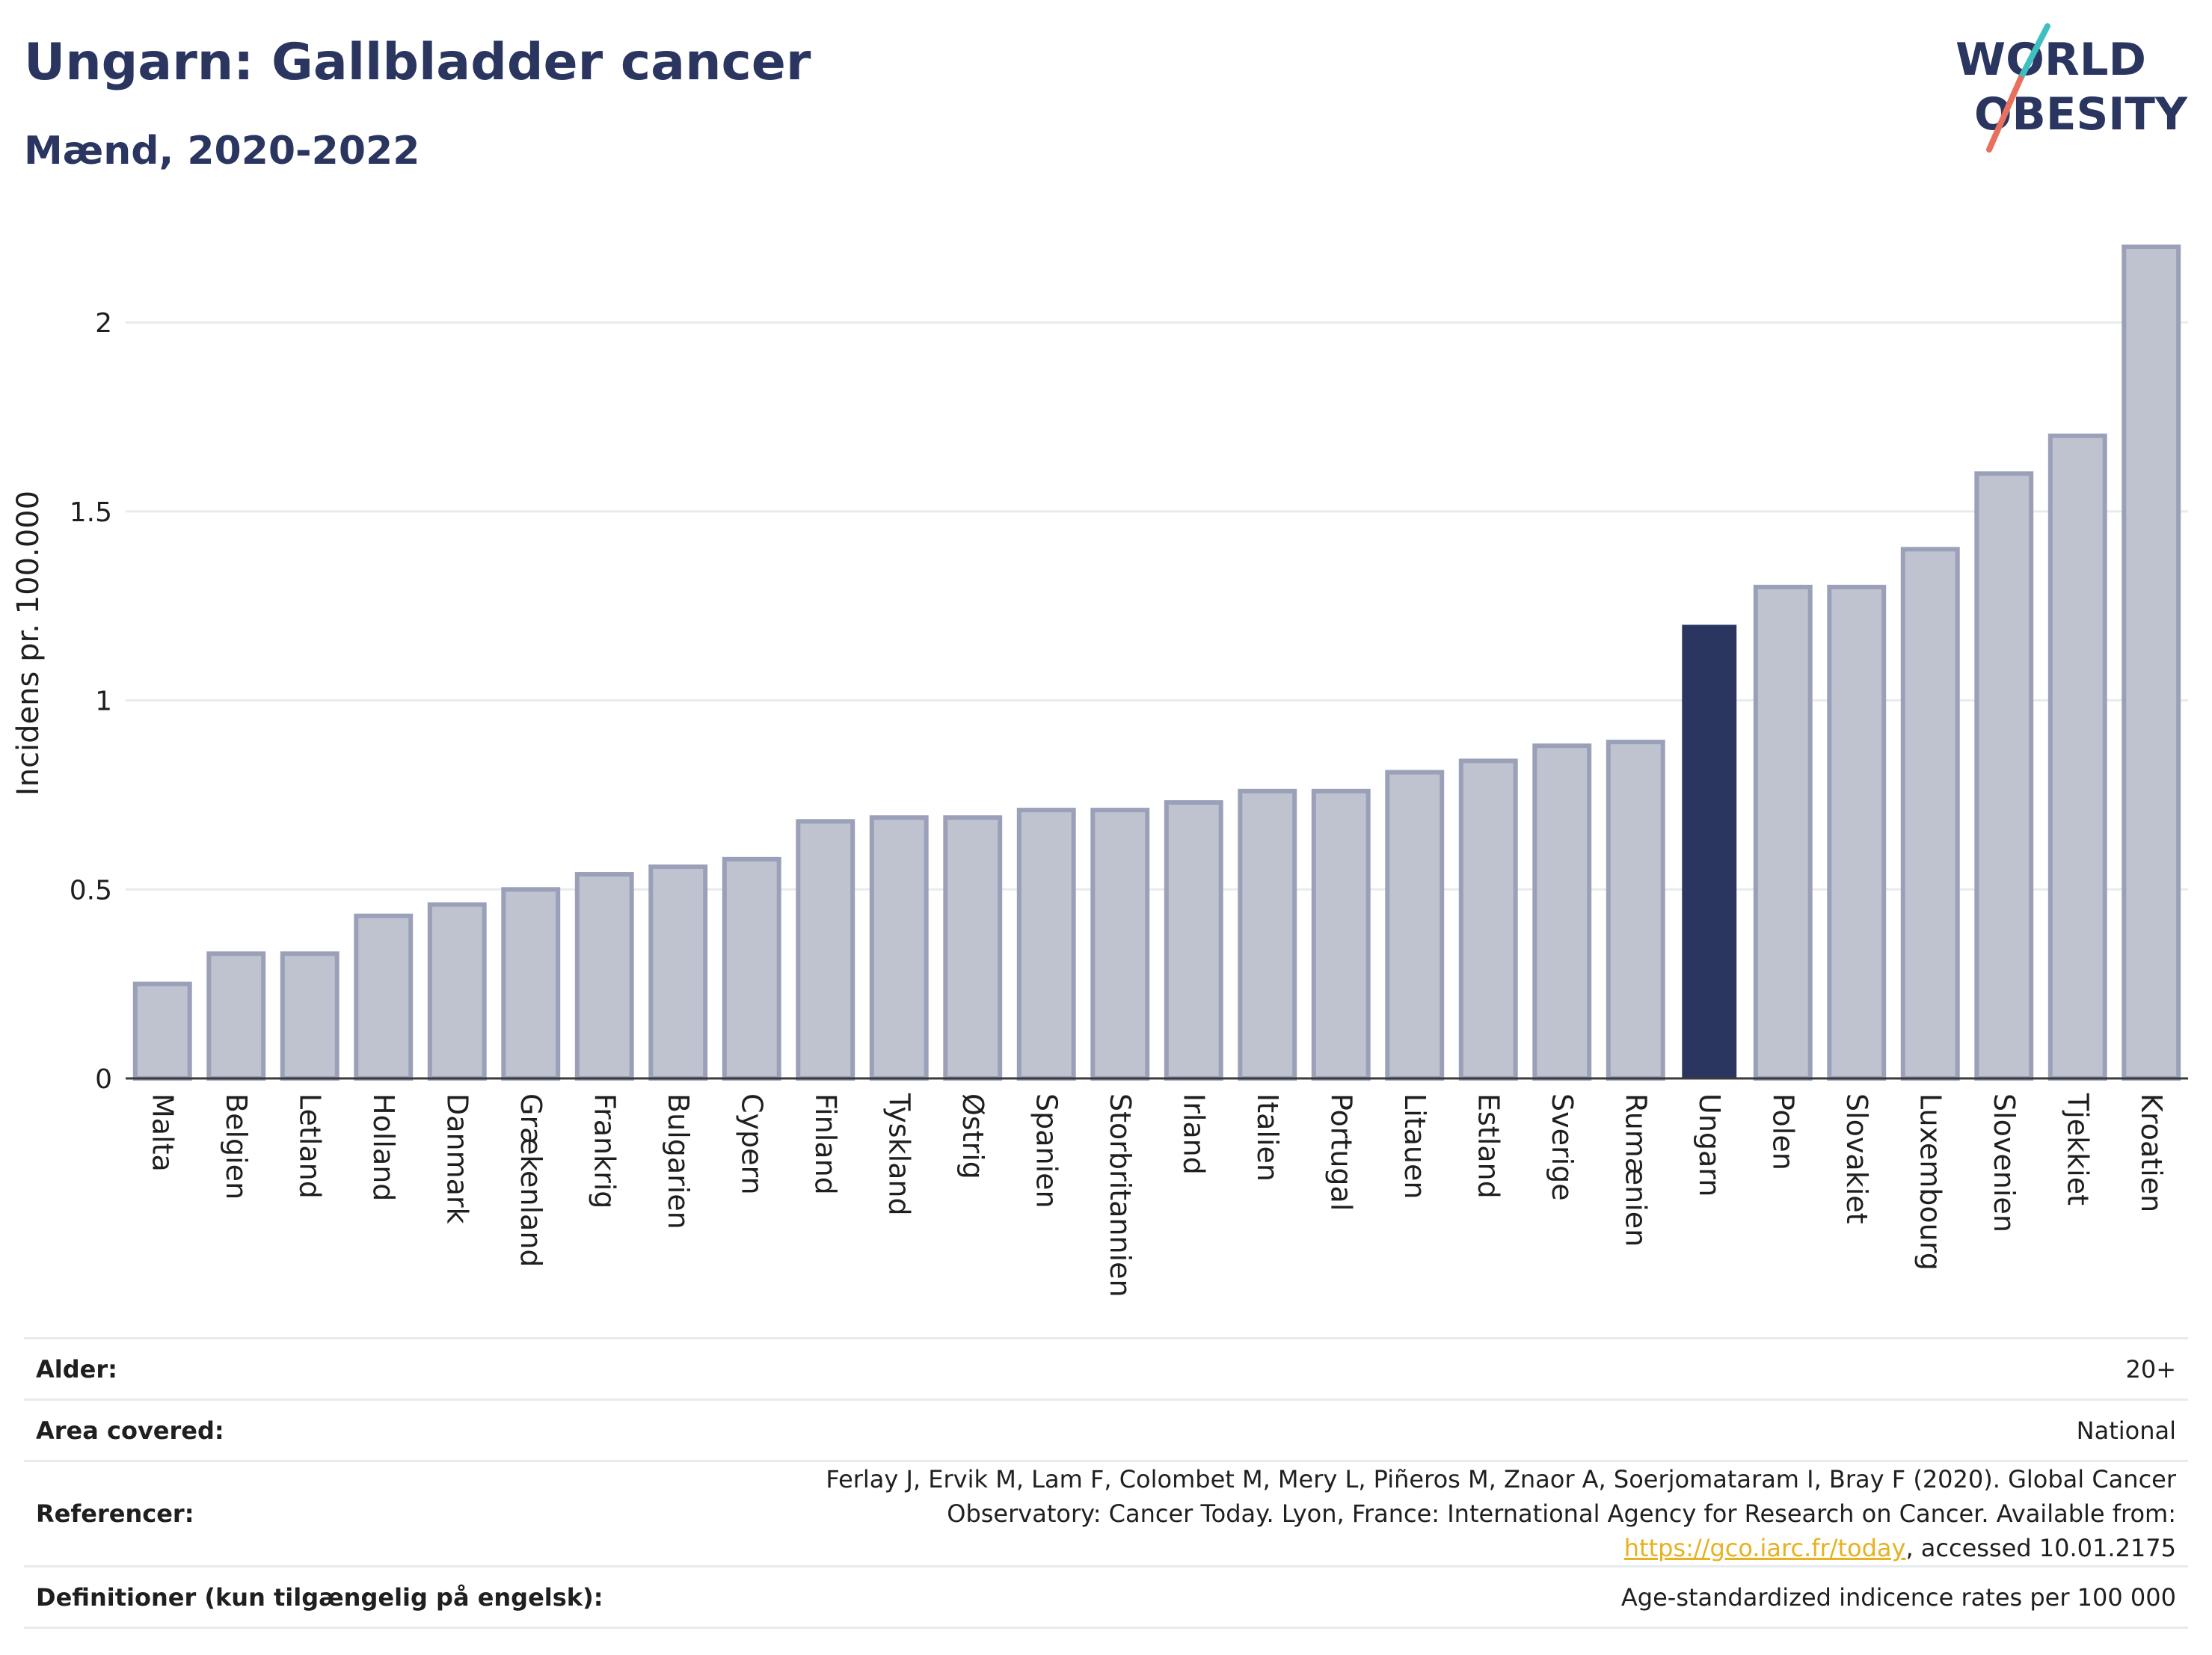  What do you see at coordinates (2151, 1152) in the screenshot?
I see `x-tick-label: Kroatien` at bounding box center [2151, 1152].